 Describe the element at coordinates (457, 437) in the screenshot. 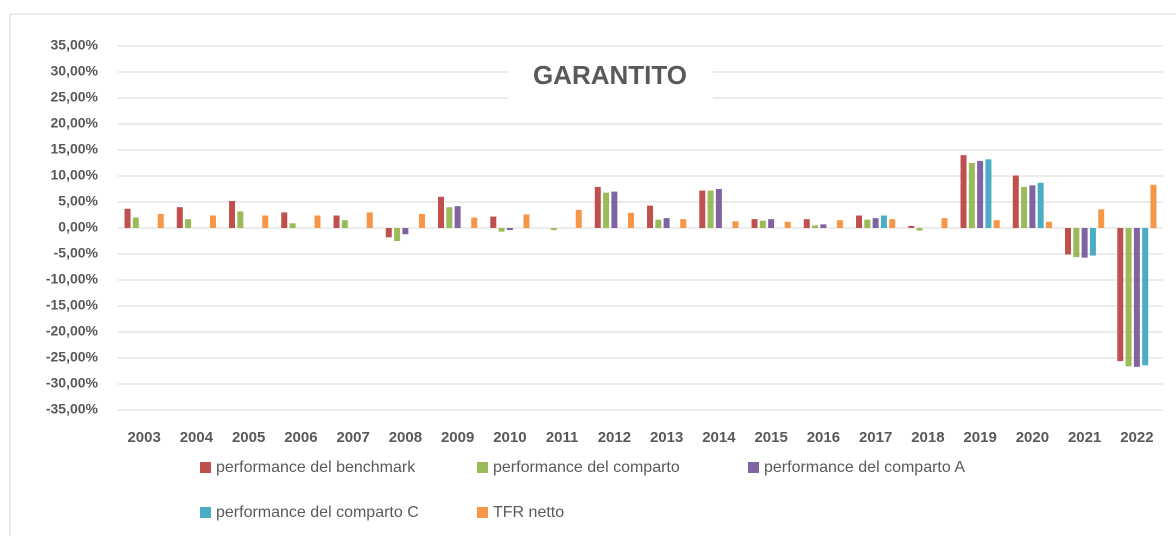

I see `x-tick-label: 2009` at that location.